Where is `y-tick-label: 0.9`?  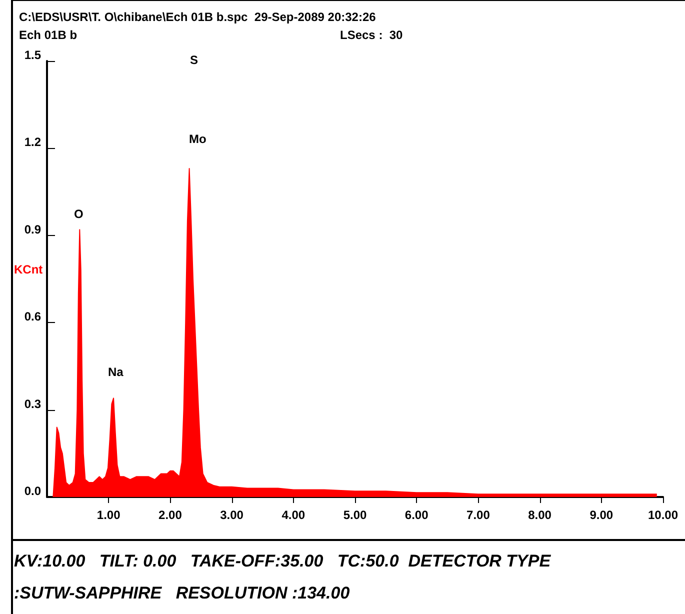 y-tick-label: 0.9 is located at coordinates (33, 229).